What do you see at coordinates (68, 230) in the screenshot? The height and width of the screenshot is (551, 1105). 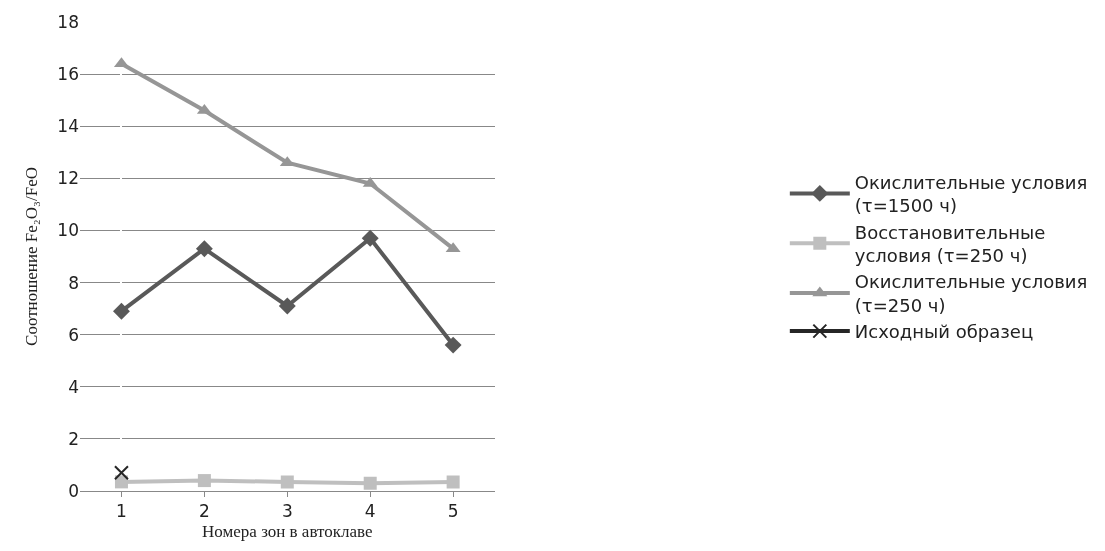 I see `y-tick-label: 10` at bounding box center [68, 230].